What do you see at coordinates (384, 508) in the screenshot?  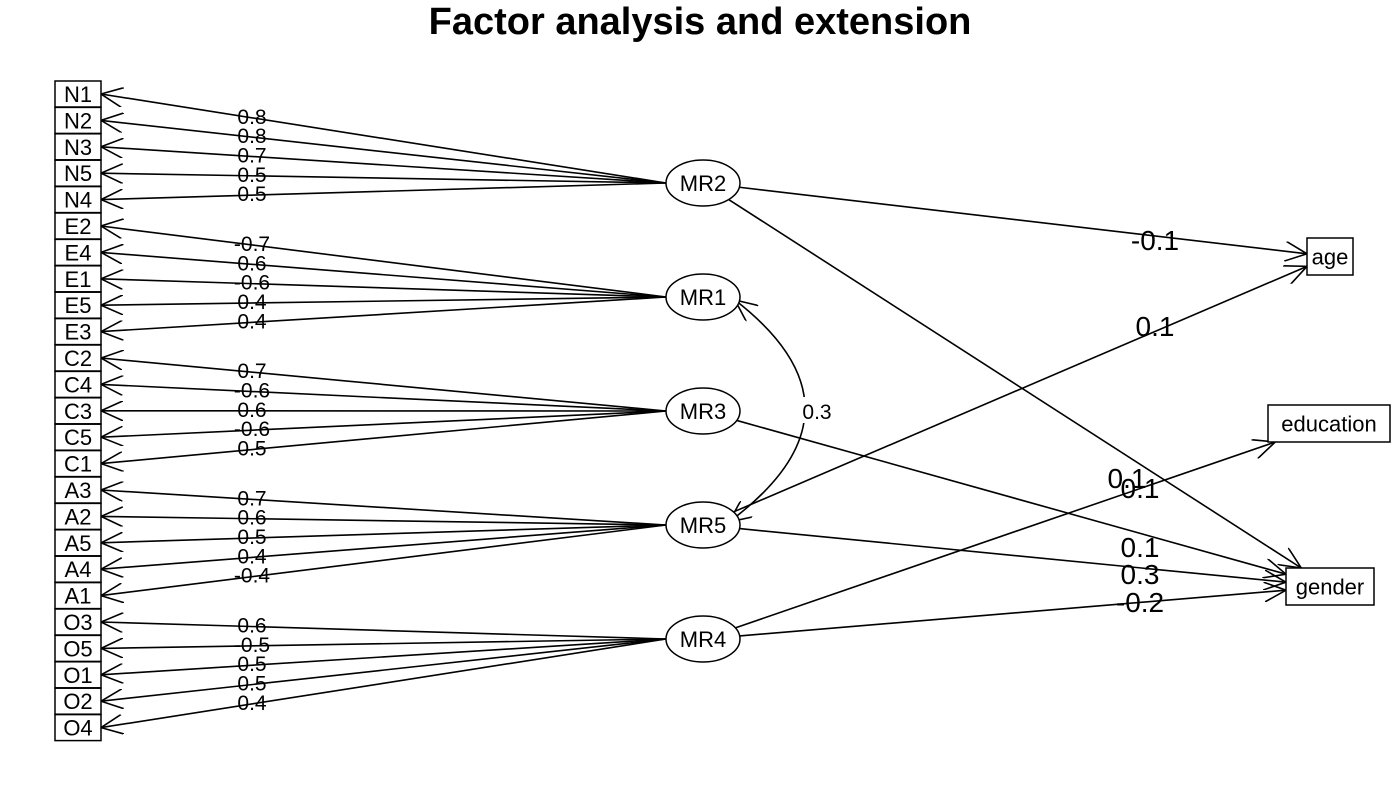 I see `loading-edge-mr5-a3` at bounding box center [384, 508].